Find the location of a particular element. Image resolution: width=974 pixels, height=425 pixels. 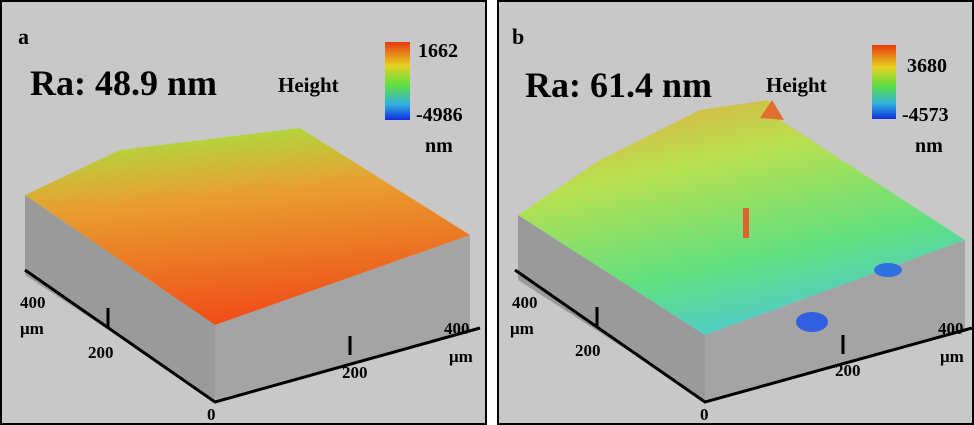

peak is located at coordinates (772, 110).